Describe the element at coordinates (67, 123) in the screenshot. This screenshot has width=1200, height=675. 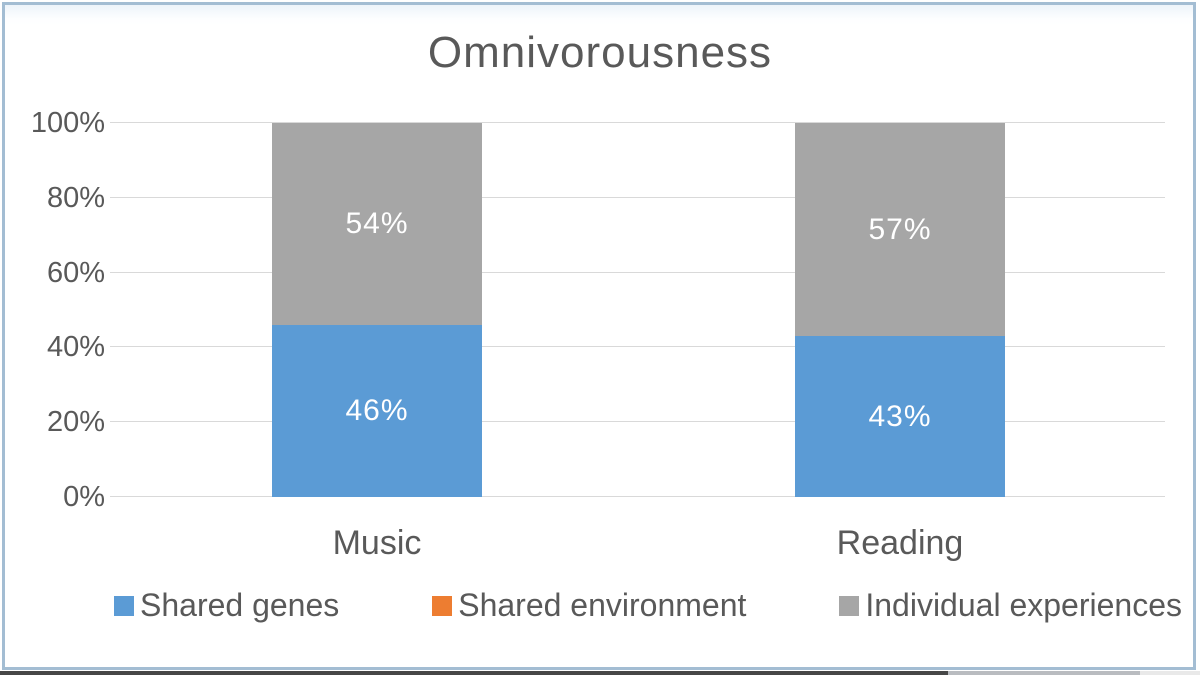
I see `y-tick-label: 100%` at that location.